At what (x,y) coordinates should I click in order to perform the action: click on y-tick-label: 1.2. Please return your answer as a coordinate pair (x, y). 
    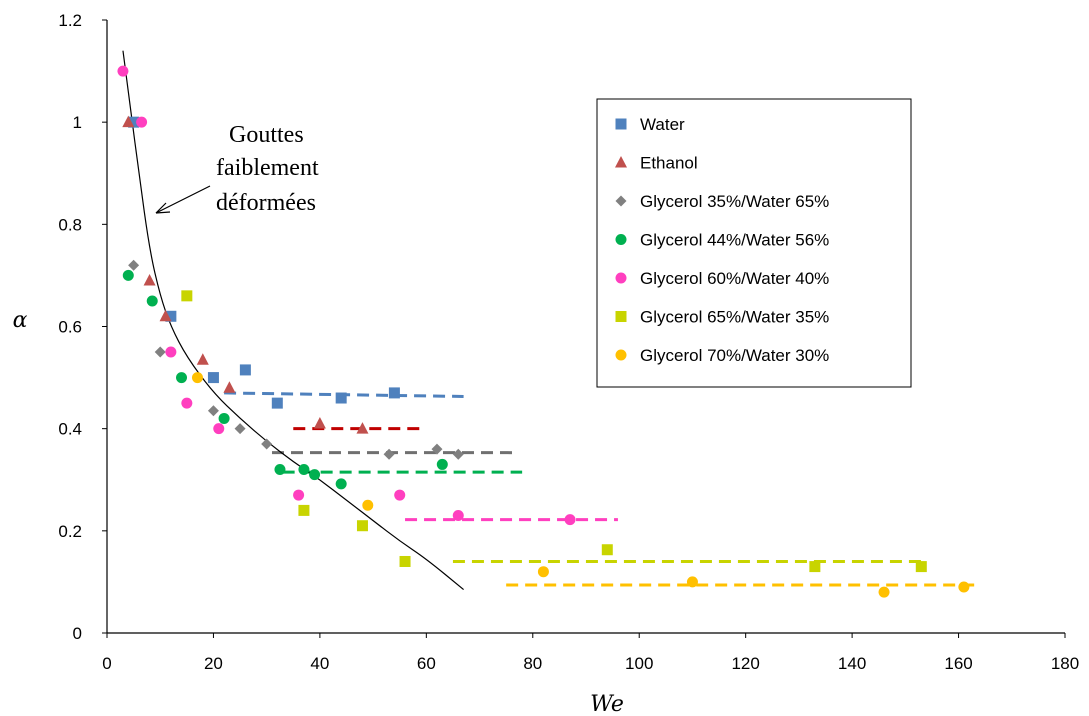
    Looking at the image, I should click on (70, 20).